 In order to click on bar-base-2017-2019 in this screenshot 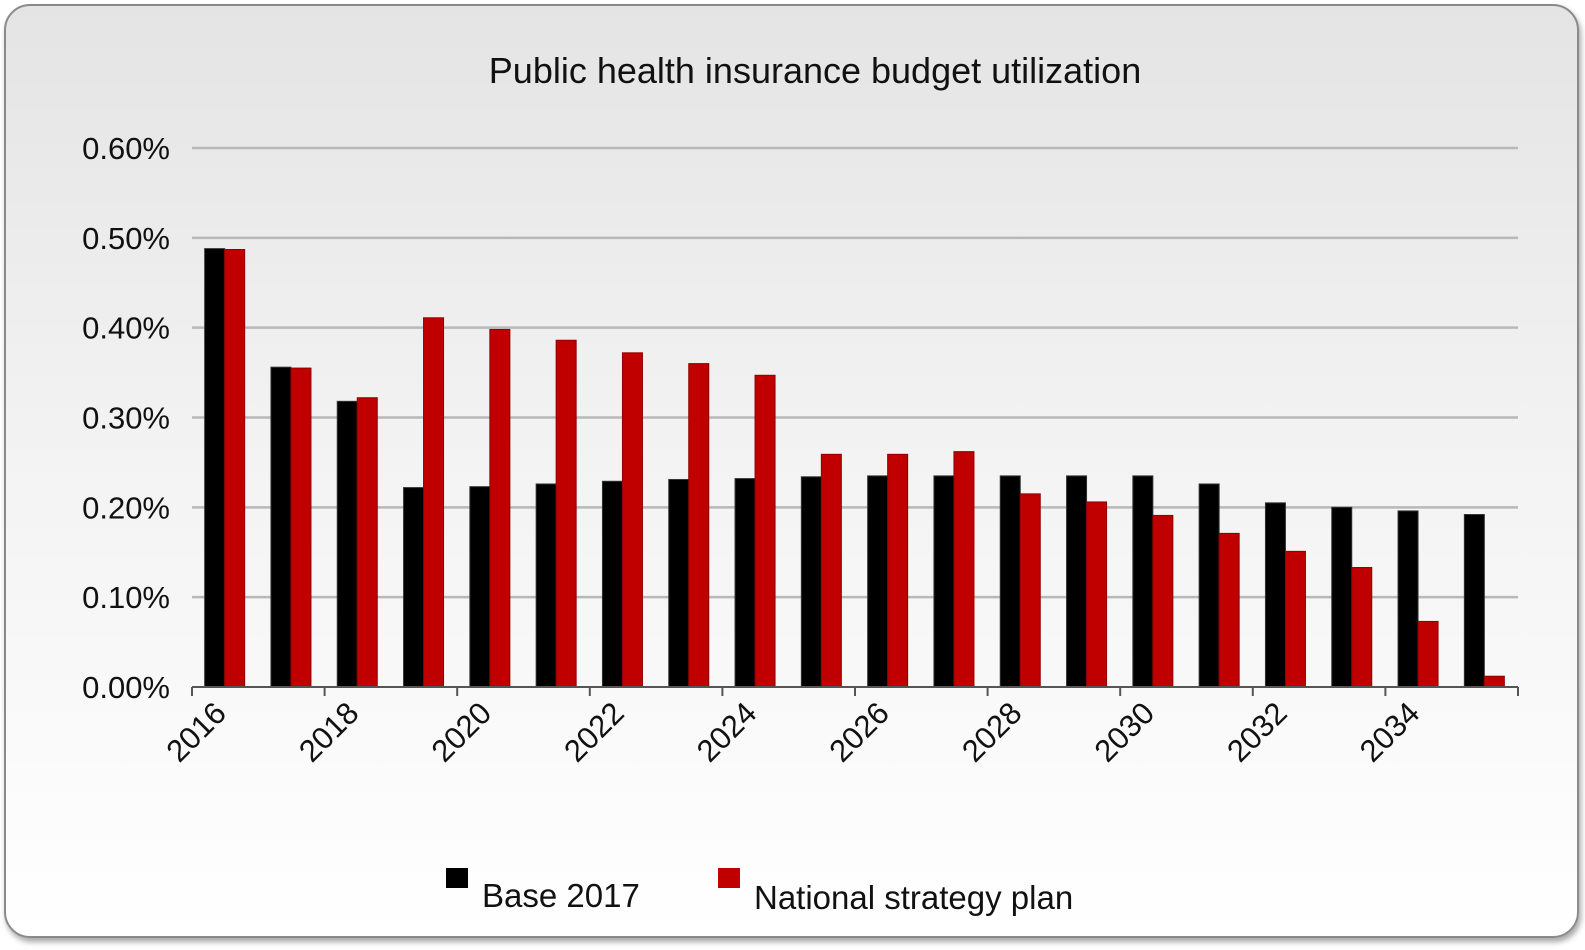, I will do `click(414, 587)`.